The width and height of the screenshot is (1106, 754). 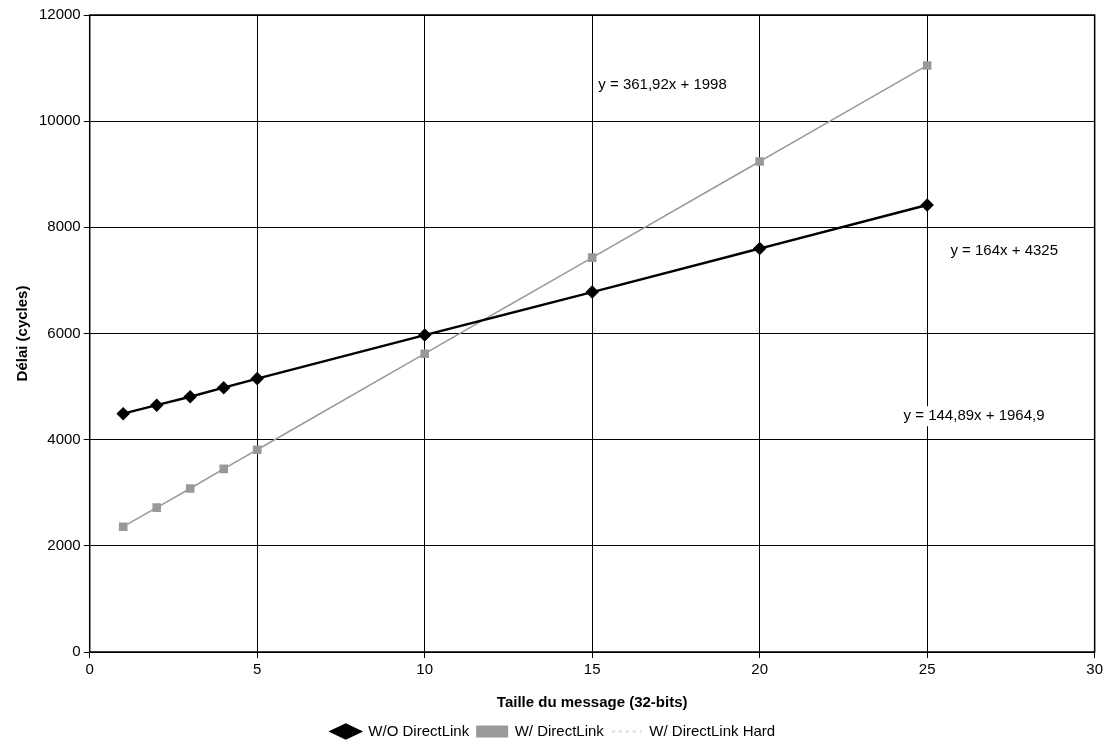 What do you see at coordinates (1094, 669) in the screenshot?
I see `x-tick-label: 30` at bounding box center [1094, 669].